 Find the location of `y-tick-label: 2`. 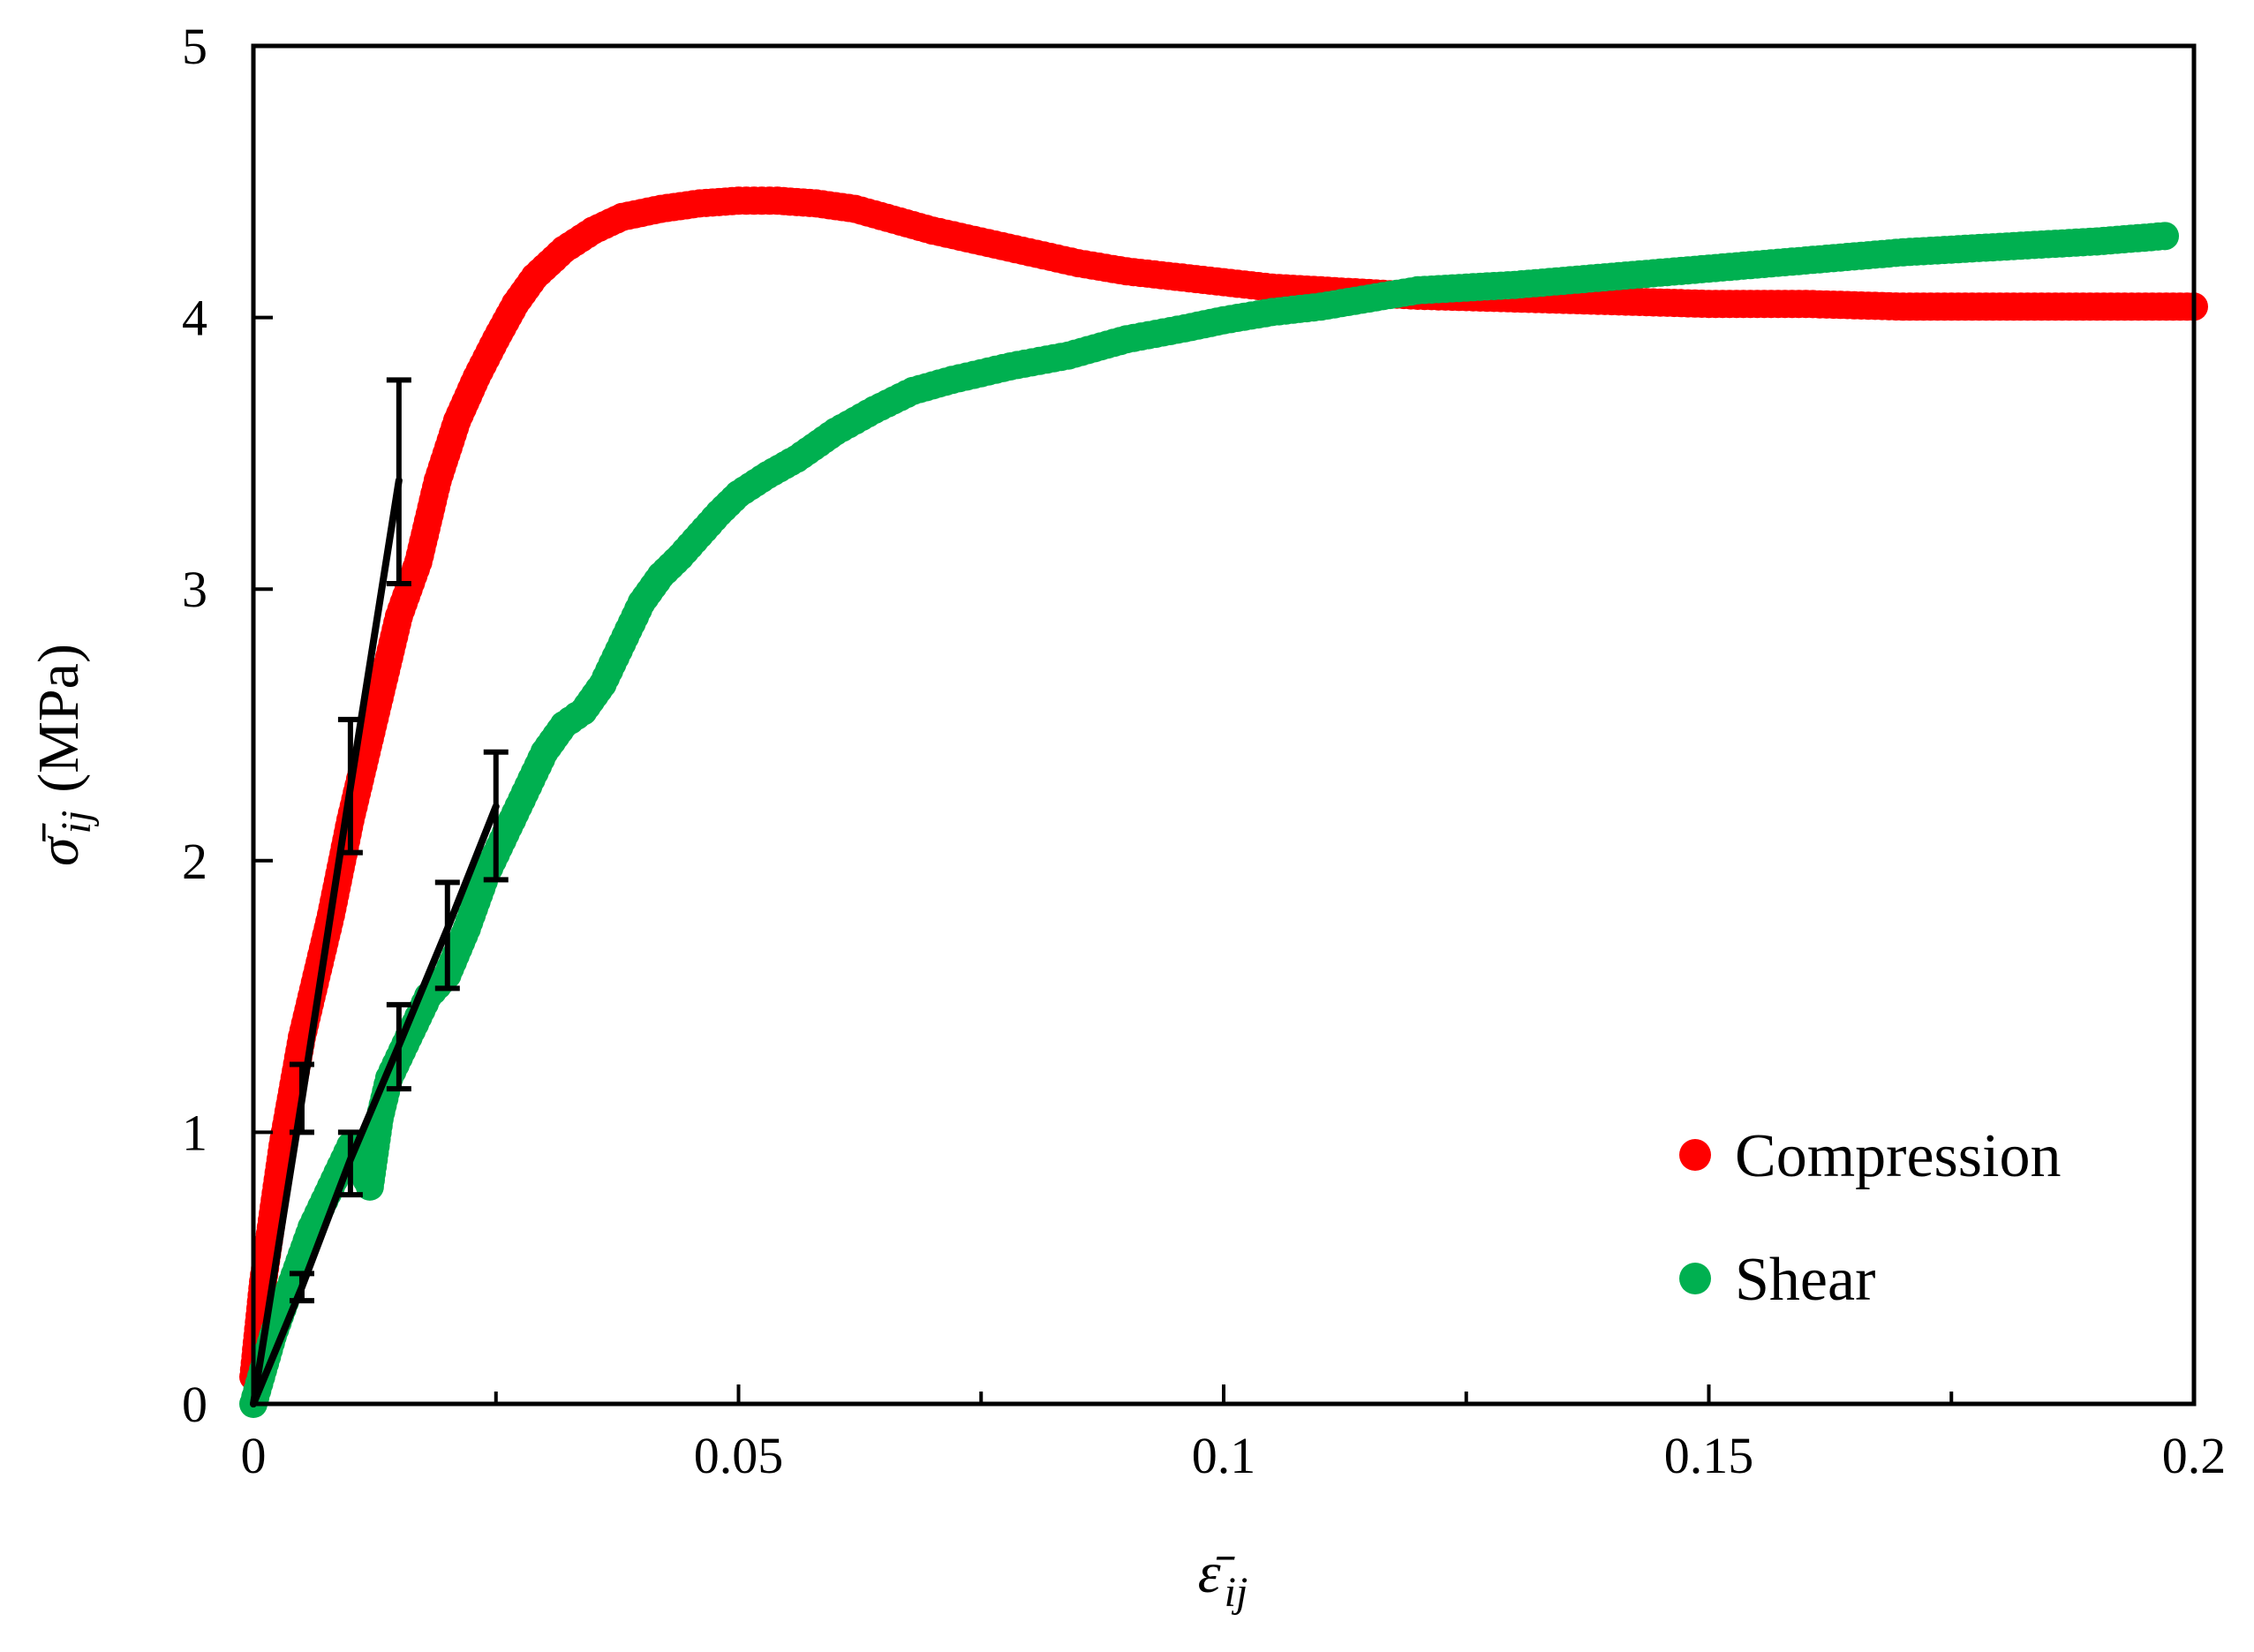

y-tick-label: 2 is located at coordinates (194, 862).